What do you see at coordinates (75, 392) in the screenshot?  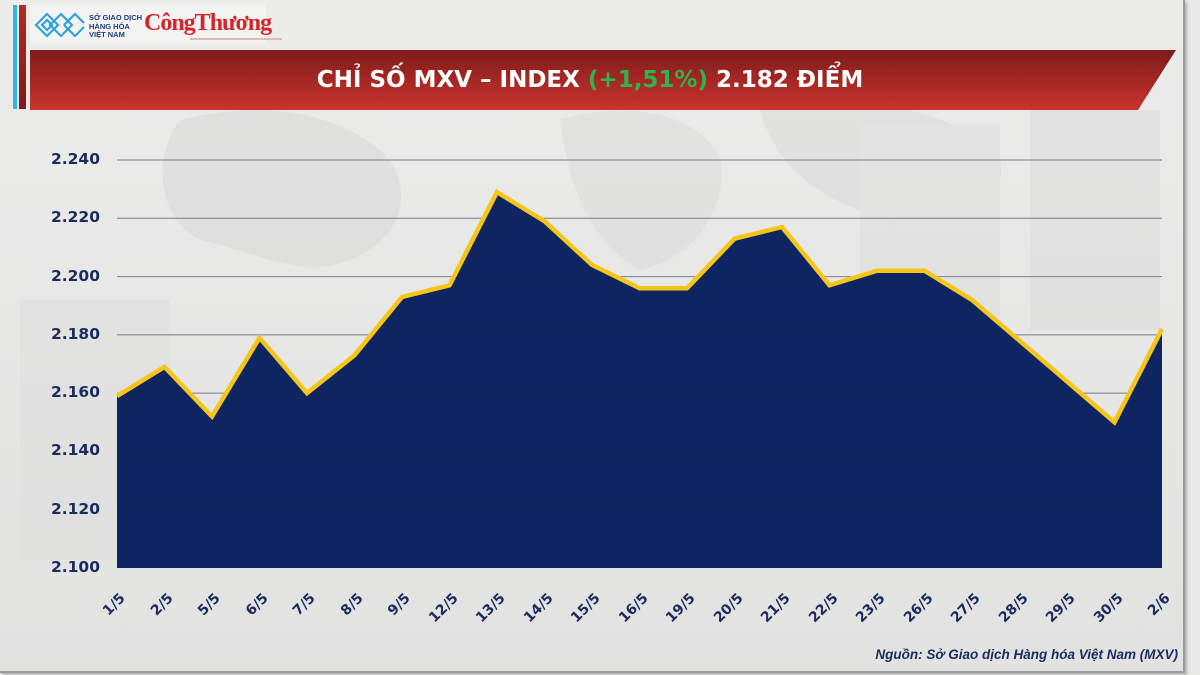 I see `y-tick-label: 2.160` at bounding box center [75, 392].